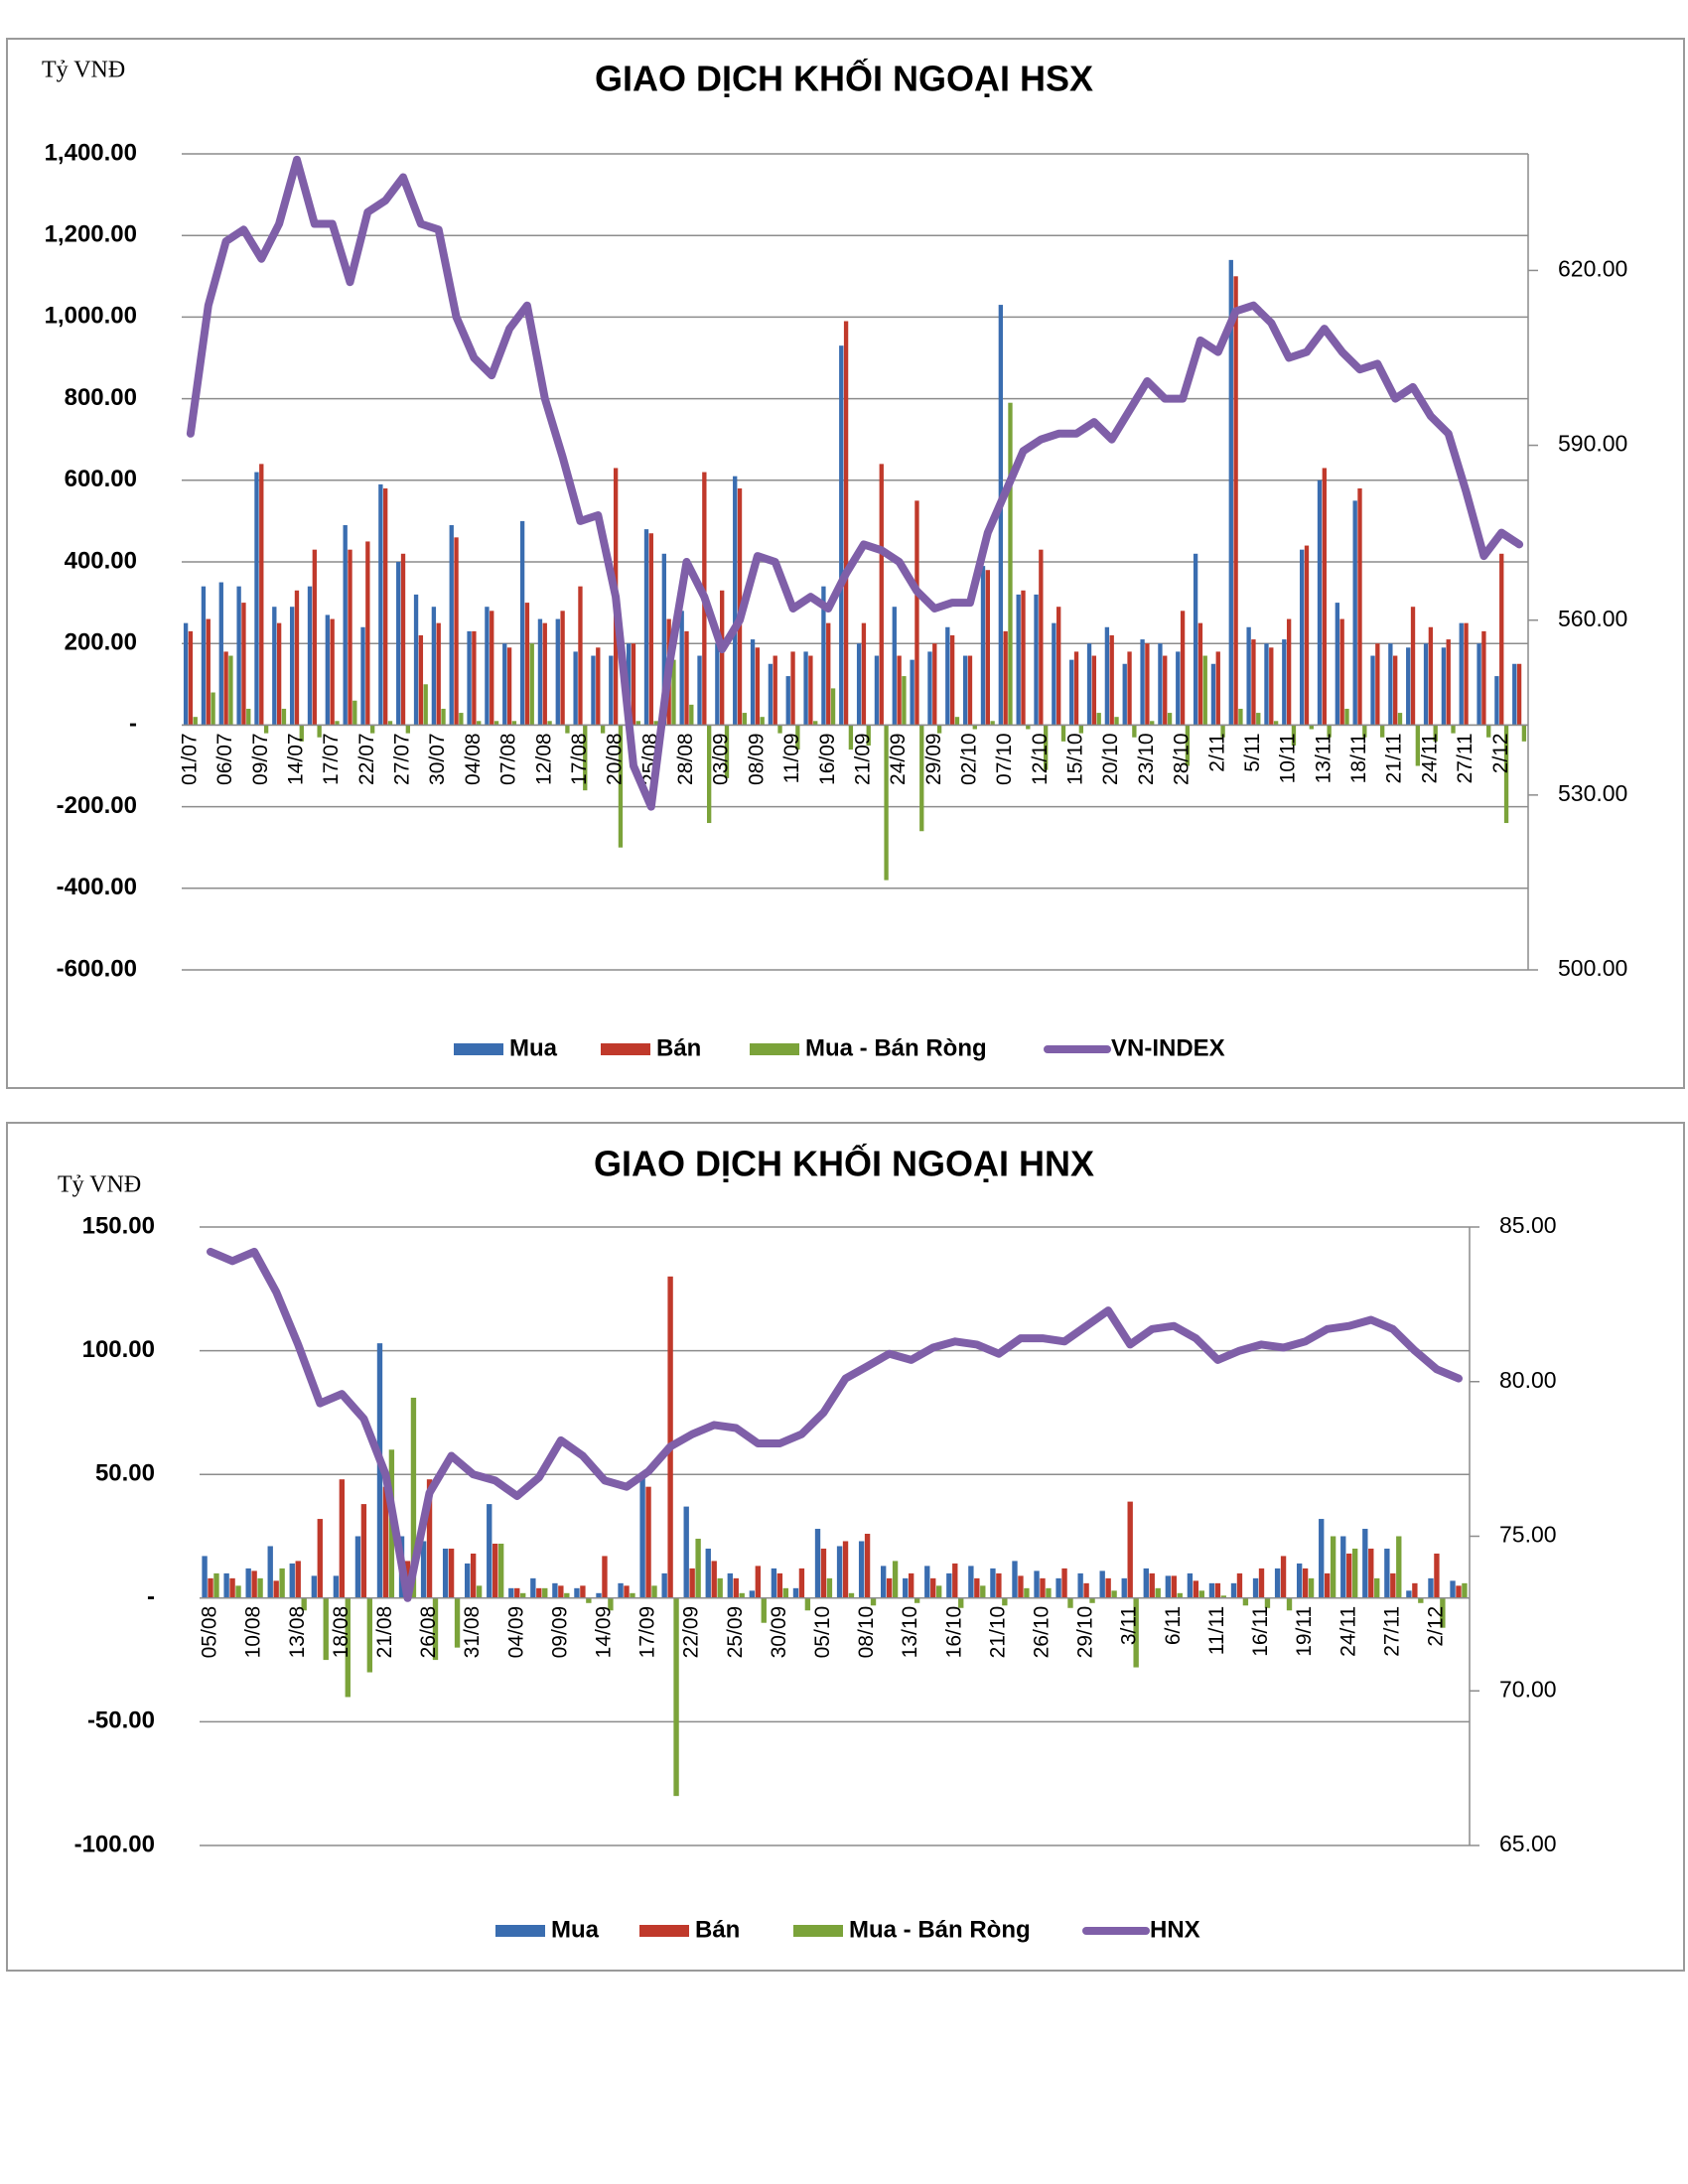 This screenshot has width=1688, height=2184. I want to click on x-tick-label: 10/08, so click(253, 1632).